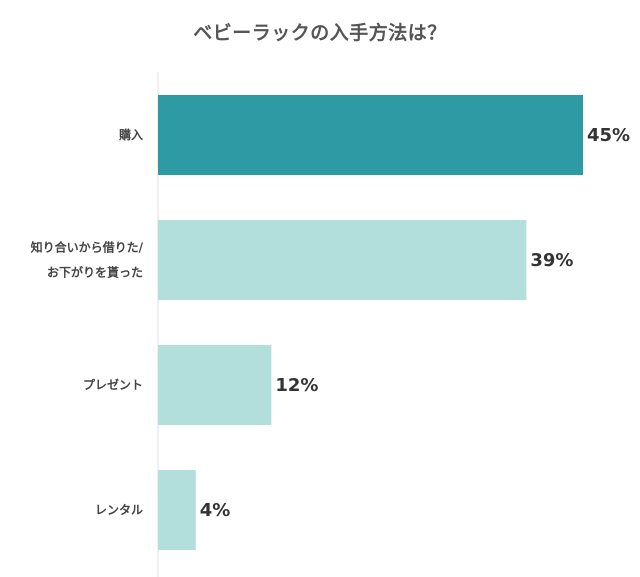 The width and height of the screenshot is (640, 577). Describe the element at coordinates (296, 385) in the screenshot. I see `value-label-2: 12%` at that location.